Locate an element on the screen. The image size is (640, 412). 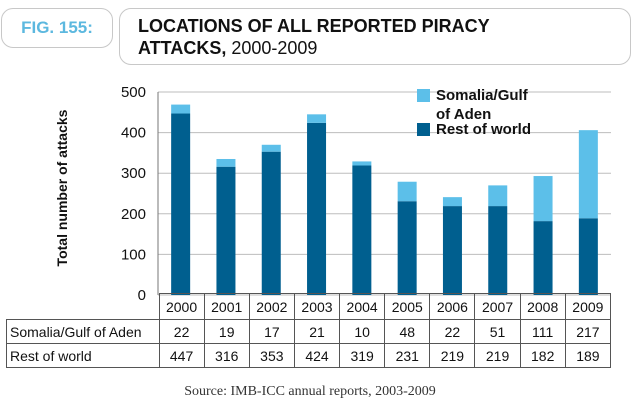
somalia-cell-2008: 111 is located at coordinates (542, 331).